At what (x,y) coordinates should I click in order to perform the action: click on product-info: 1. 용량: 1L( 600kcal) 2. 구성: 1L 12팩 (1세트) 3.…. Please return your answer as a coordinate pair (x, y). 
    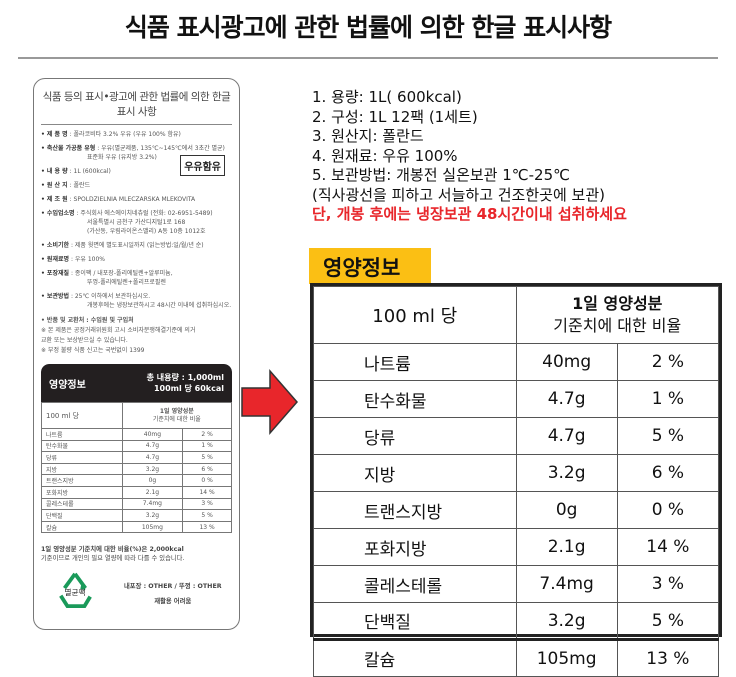
    Looking at the image, I should click on (469, 156).